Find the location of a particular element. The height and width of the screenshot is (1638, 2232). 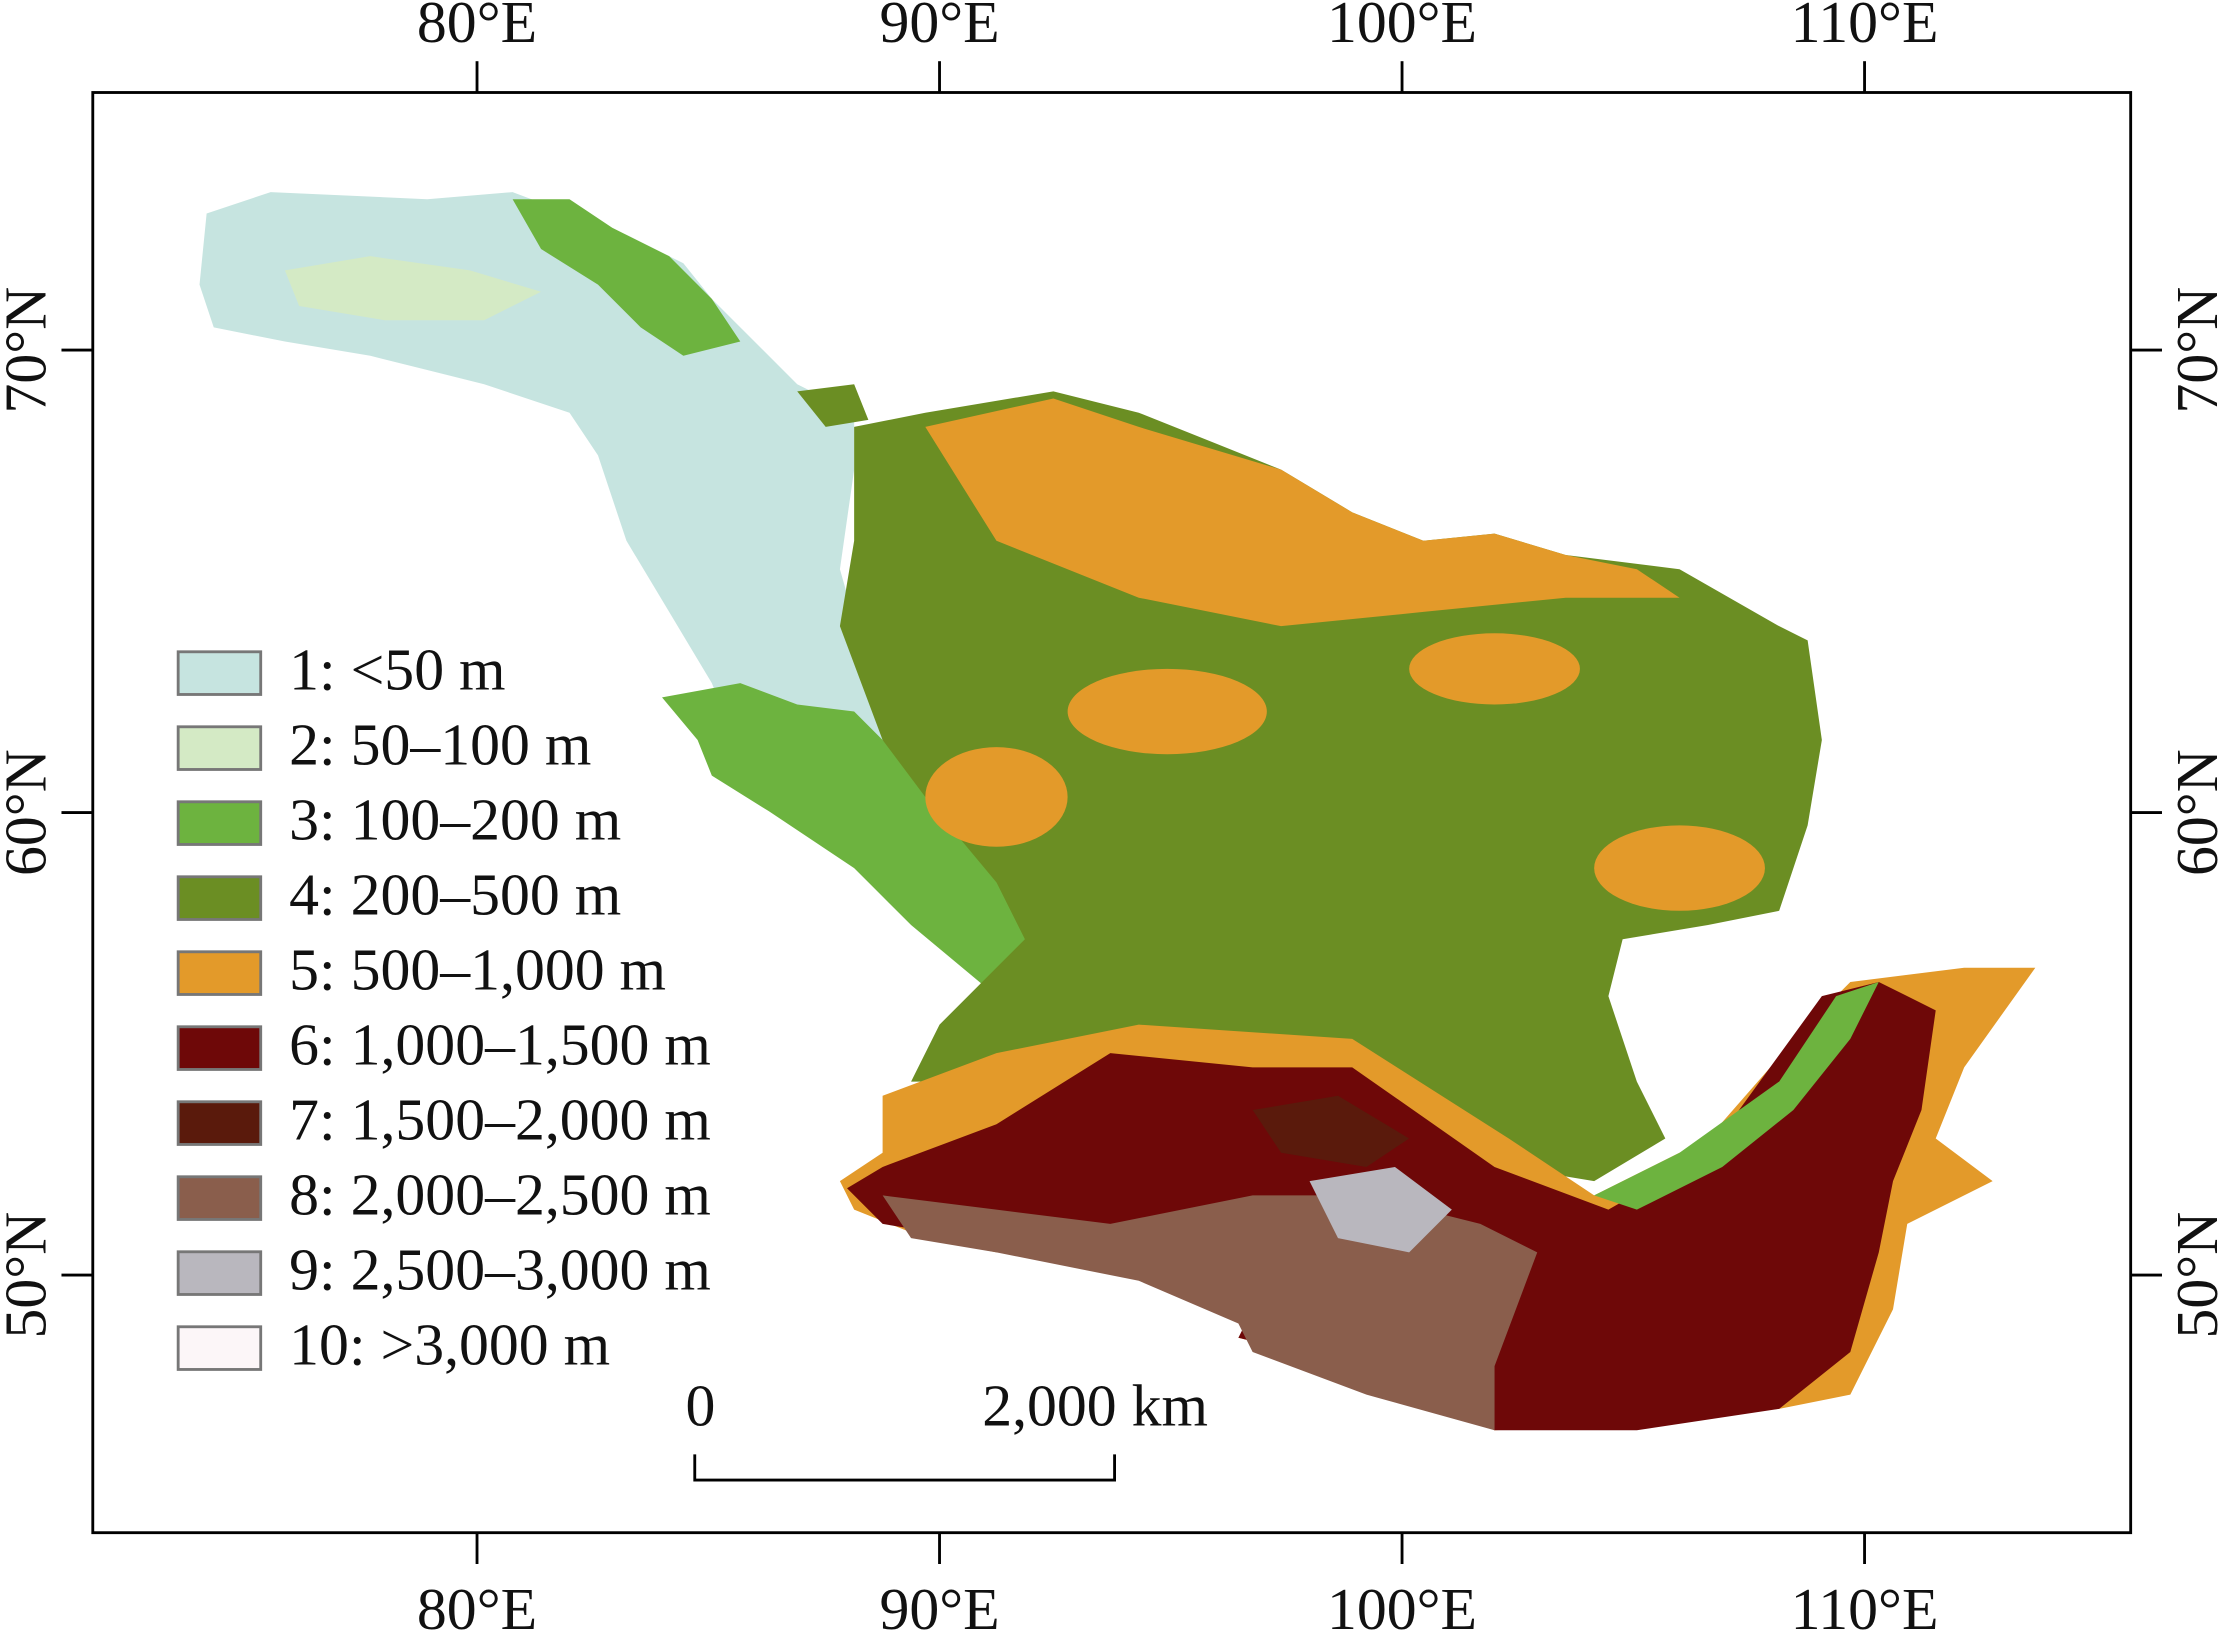

scale-bar-end: 2,000 km is located at coordinates (1095, 1405).